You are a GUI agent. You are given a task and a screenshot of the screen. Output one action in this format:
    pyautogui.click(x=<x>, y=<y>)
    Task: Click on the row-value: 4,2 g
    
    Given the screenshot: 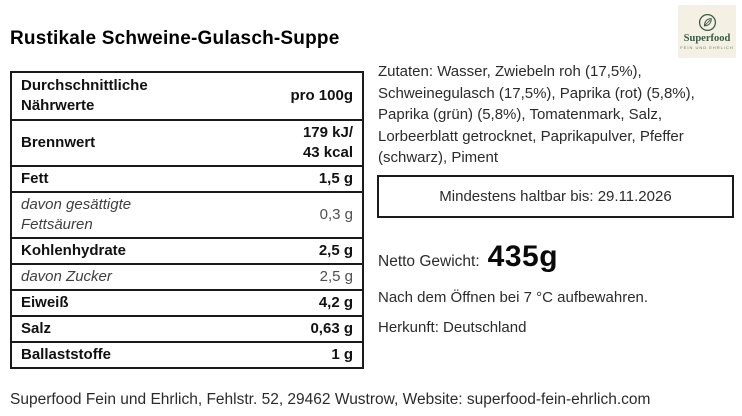 What is the action you would take?
    pyautogui.click(x=308, y=303)
    